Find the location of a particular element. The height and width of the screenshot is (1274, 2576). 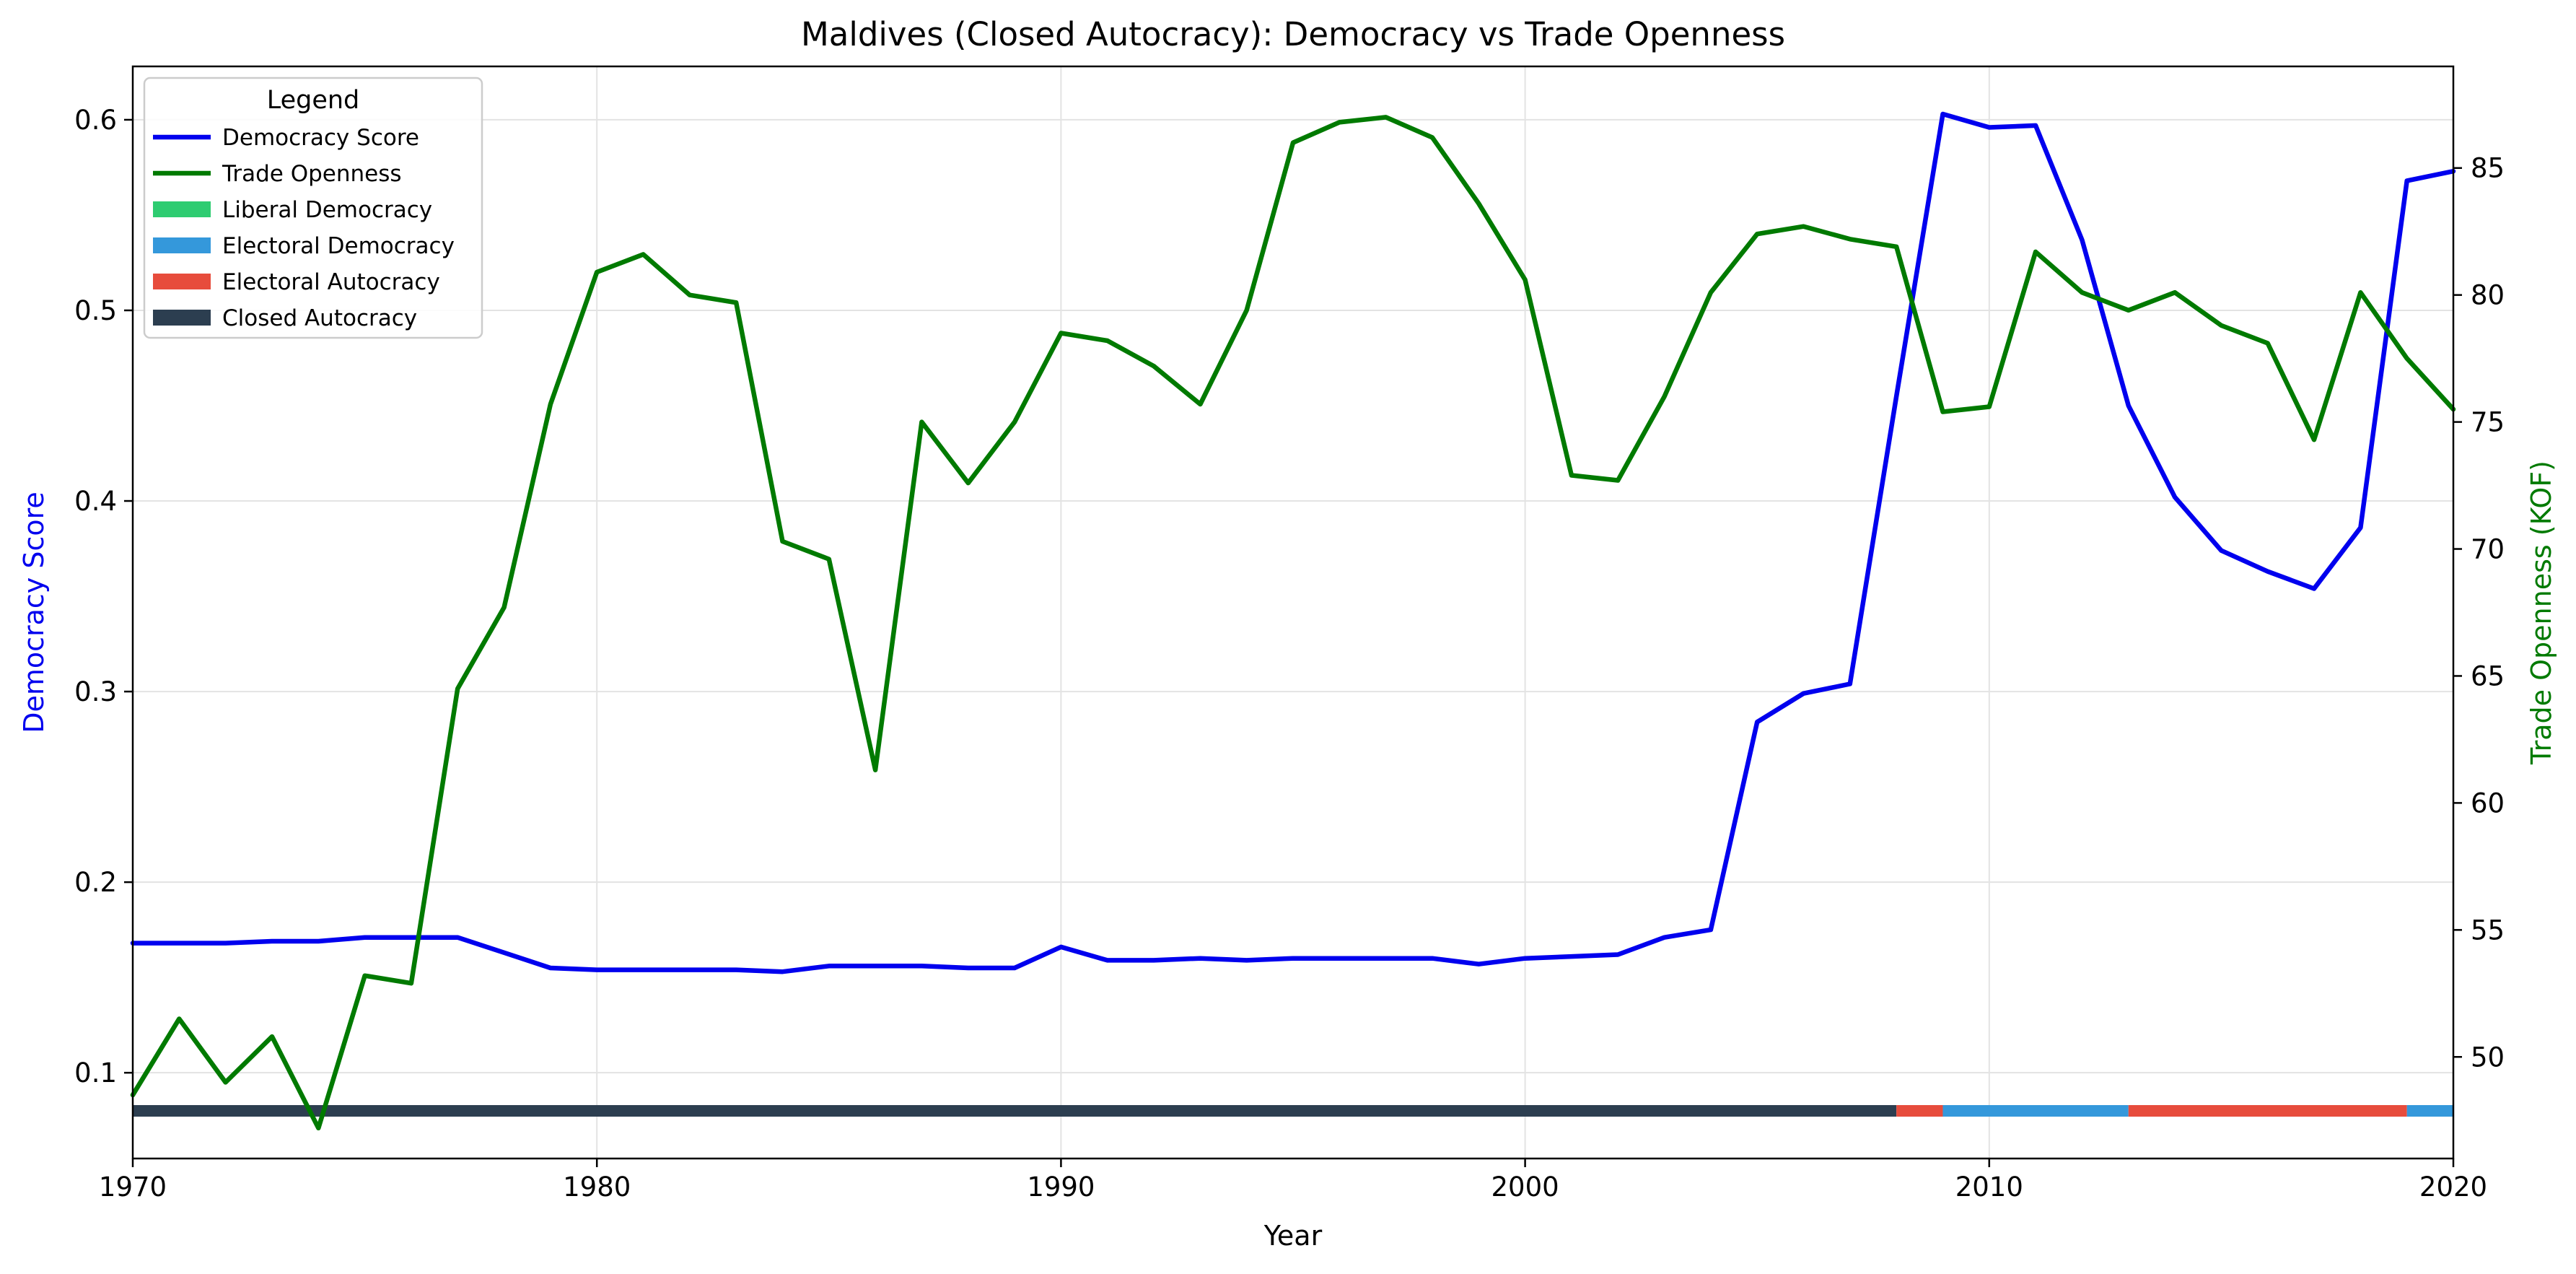

y-left-tick-label-4: 0.5 is located at coordinates (95, 310).